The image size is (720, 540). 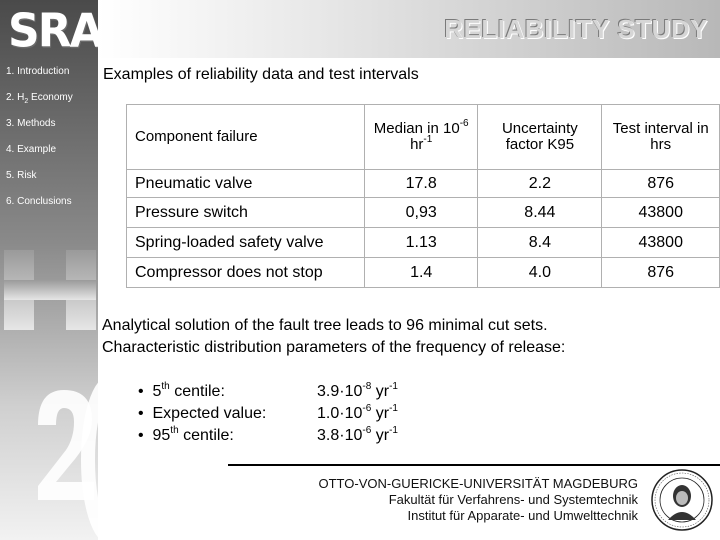 I want to click on stat-value-5th: 3.9·10-8 yr-1, so click(x=357, y=391).